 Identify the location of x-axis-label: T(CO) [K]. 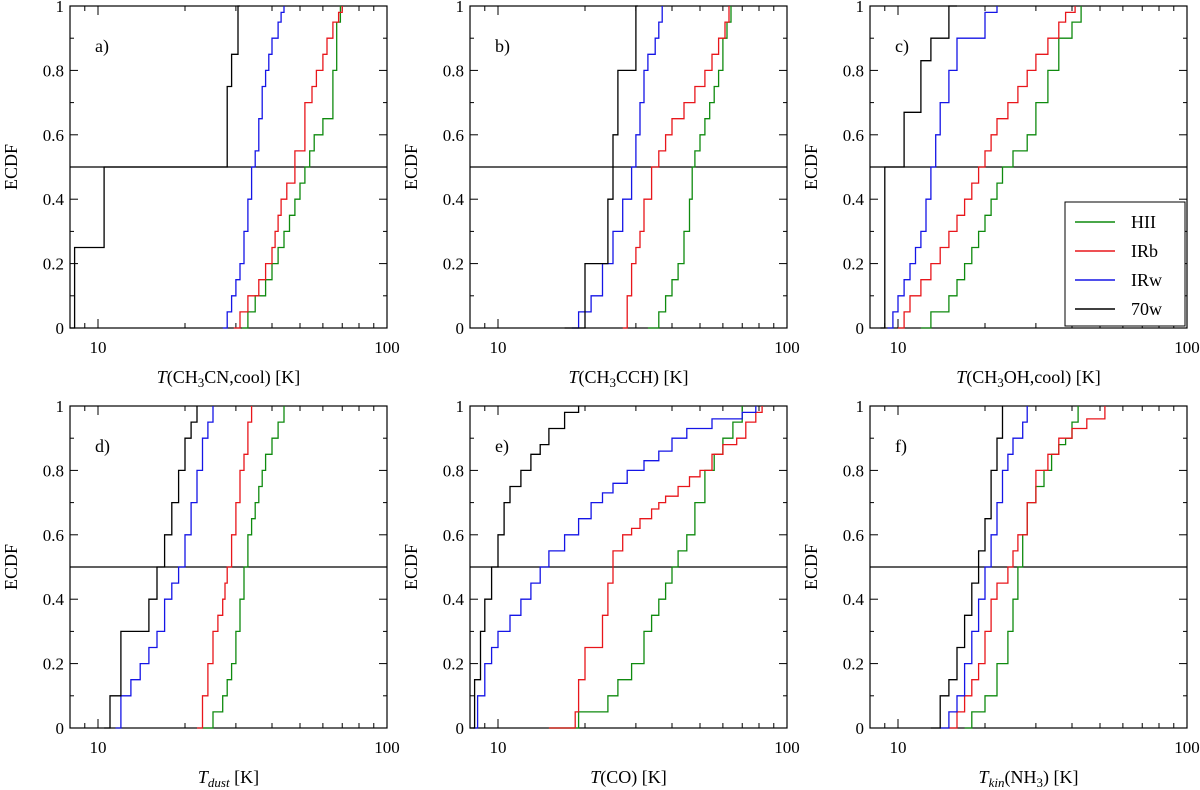
(628, 777).